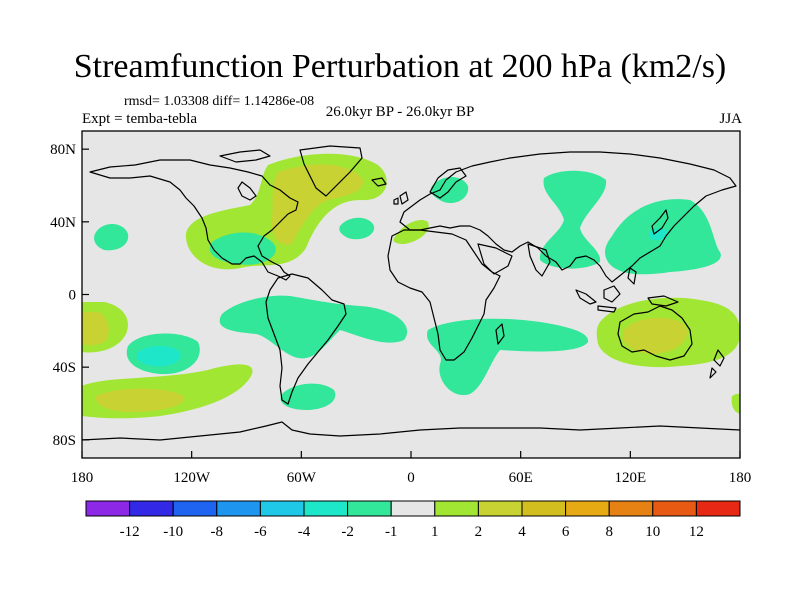 Image resolution: width=800 pixels, height=600 pixels. What do you see at coordinates (302, 478) in the screenshot?
I see `x-tick-label: 60W` at bounding box center [302, 478].